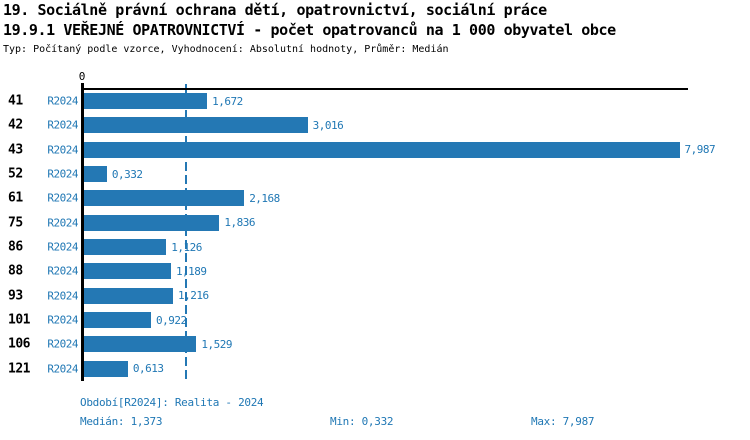 This screenshot has height=440, width=750. I want to click on row-category-label: 121, so click(19, 369).